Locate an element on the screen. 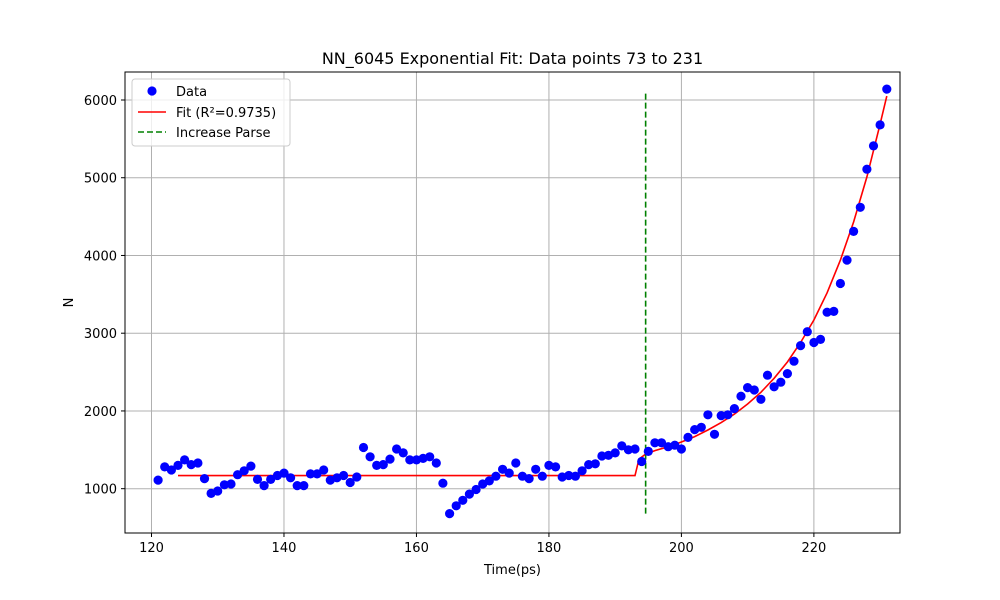 Image resolution: width=1000 pixels, height=600 pixels. x-tick-label: 120 is located at coordinates (151, 548).